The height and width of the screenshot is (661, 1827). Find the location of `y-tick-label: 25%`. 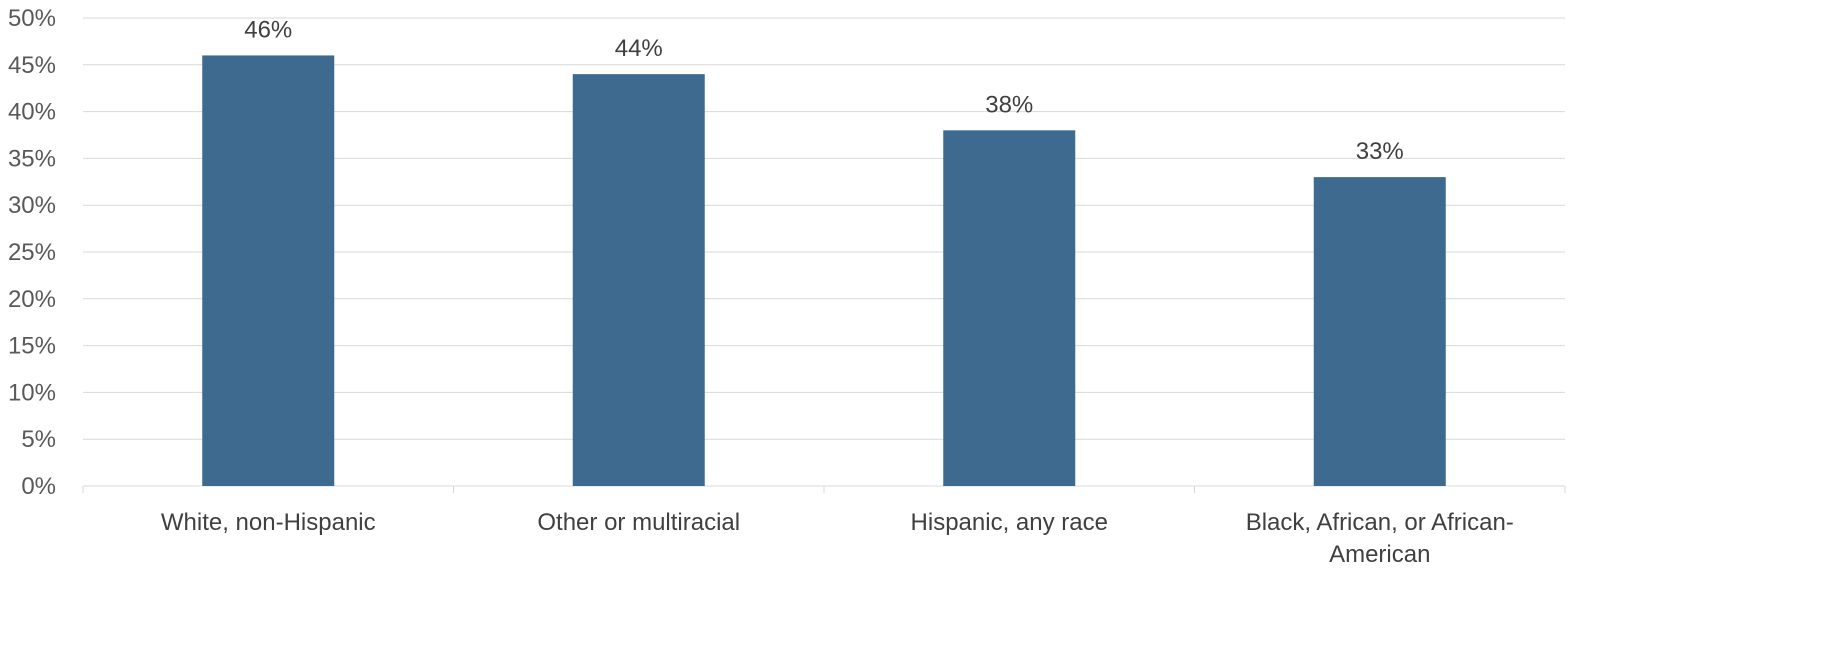

y-tick-label: 25% is located at coordinates (32, 252).